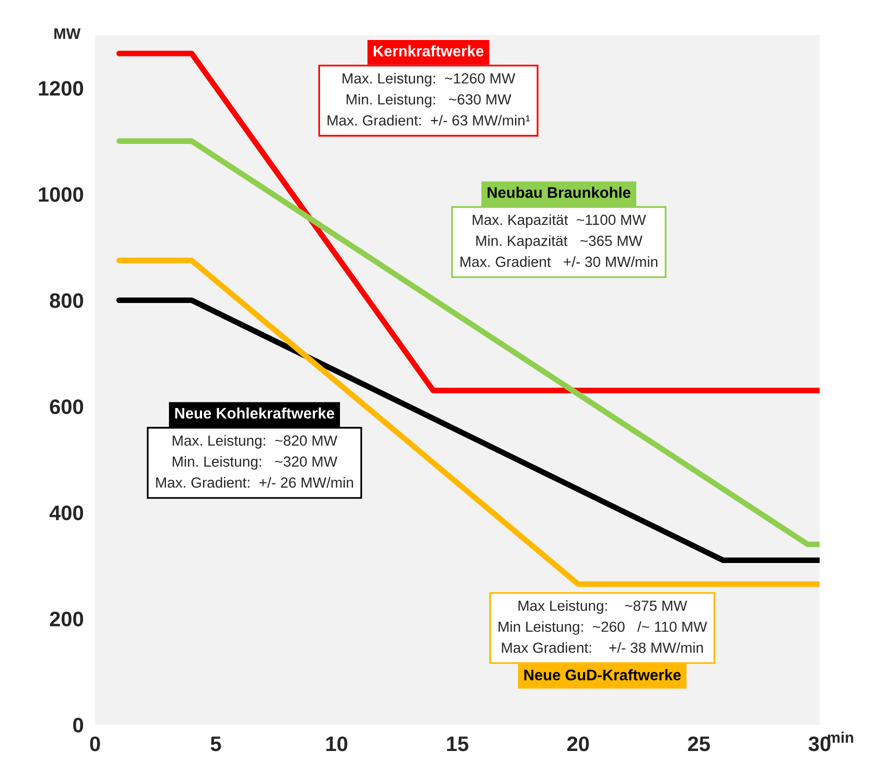 The height and width of the screenshot is (776, 872). Describe the element at coordinates (254, 413) in the screenshot. I see `text: Neue Kohlekraftwerke` at that location.